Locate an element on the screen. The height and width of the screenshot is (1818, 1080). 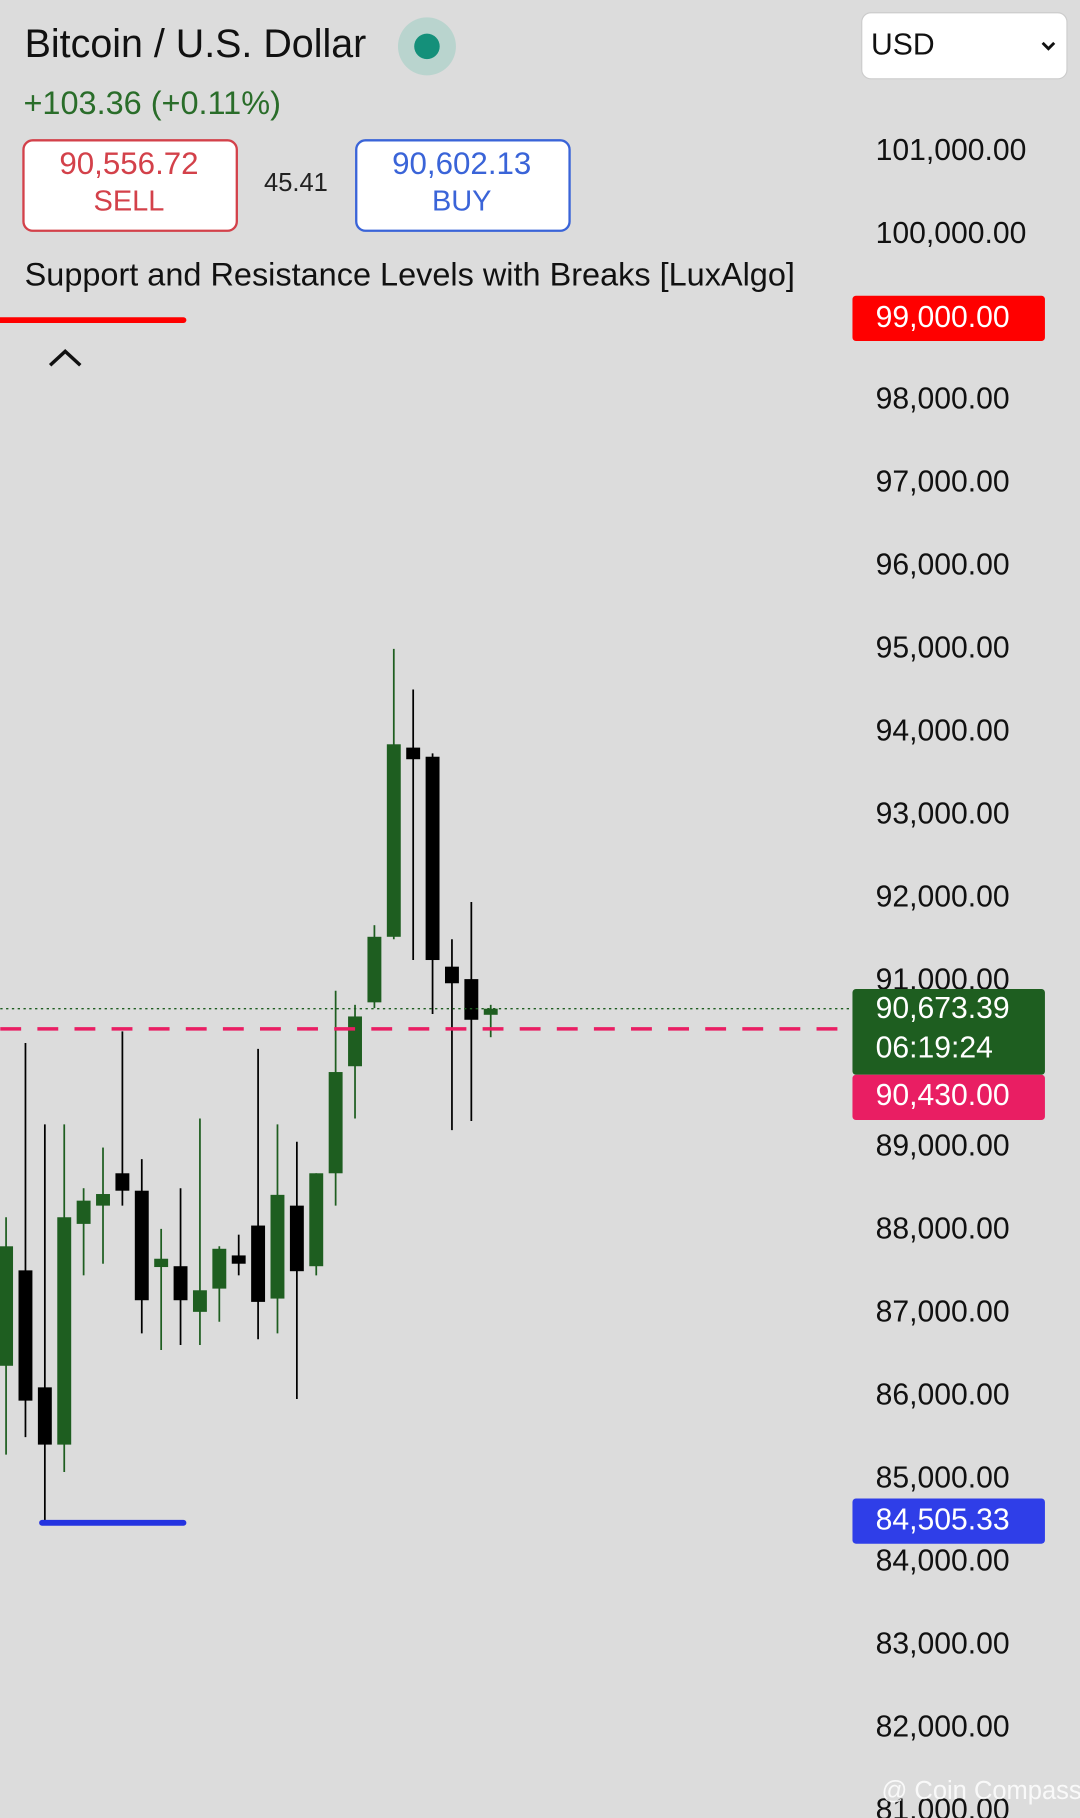
buy-button is located at coordinates (463, 185).